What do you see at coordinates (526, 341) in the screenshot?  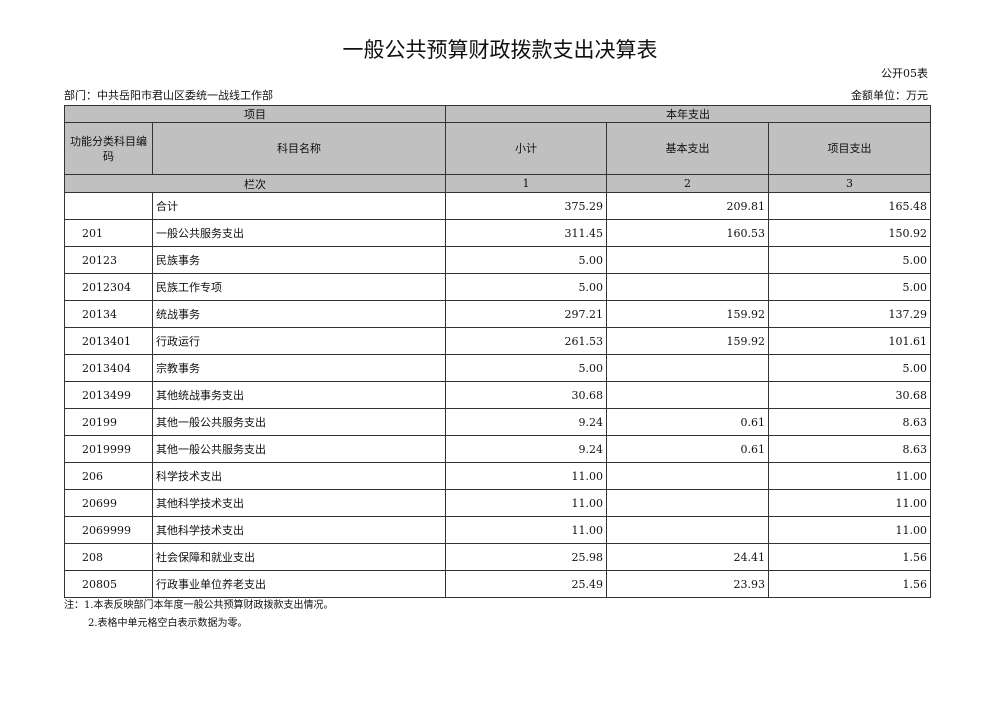 I see `cell-subtotal: 261.53` at bounding box center [526, 341].